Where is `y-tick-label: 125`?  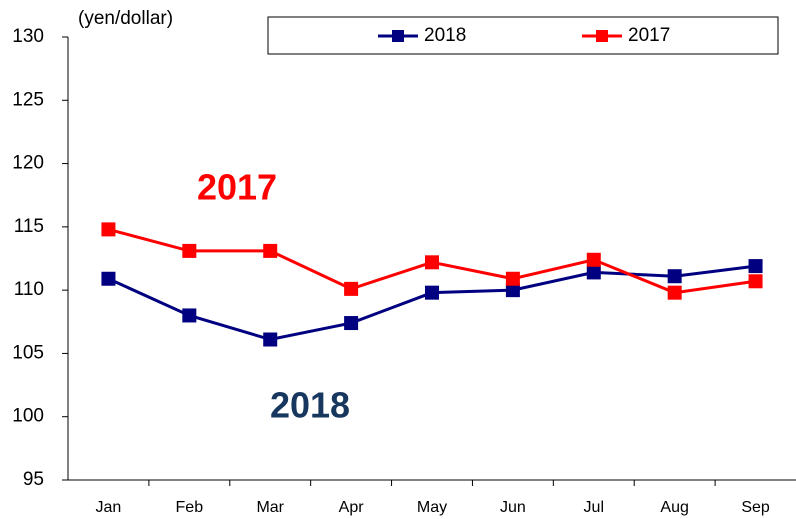
y-tick-label: 125 is located at coordinates (28, 99).